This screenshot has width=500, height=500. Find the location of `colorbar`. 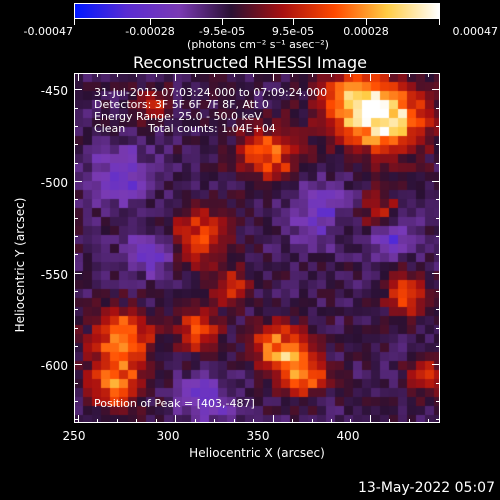

colorbar is located at coordinates (257, 11).